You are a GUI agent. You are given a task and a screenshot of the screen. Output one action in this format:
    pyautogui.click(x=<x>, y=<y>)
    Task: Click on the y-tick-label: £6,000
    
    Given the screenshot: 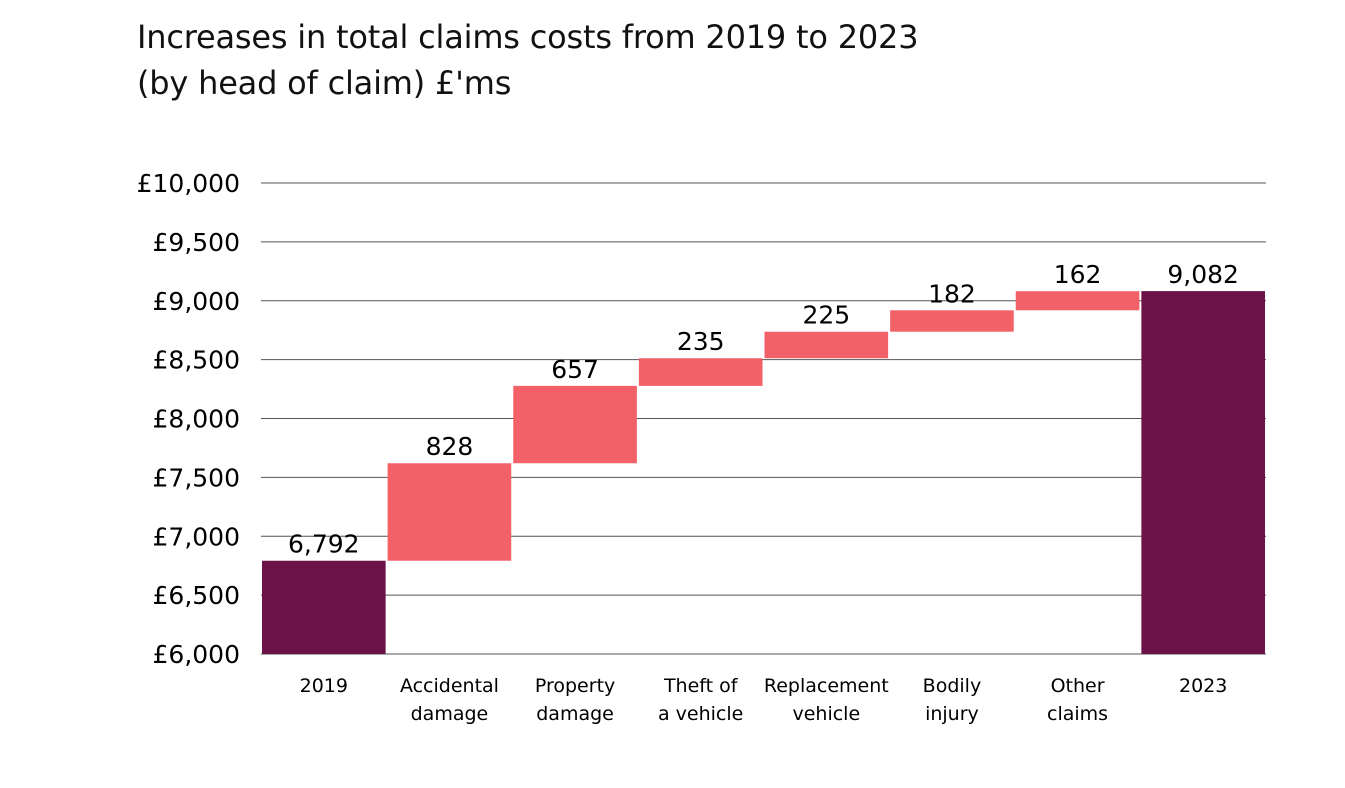 What is the action you would take?
    pyautogui.click(x=196, y=654)
    